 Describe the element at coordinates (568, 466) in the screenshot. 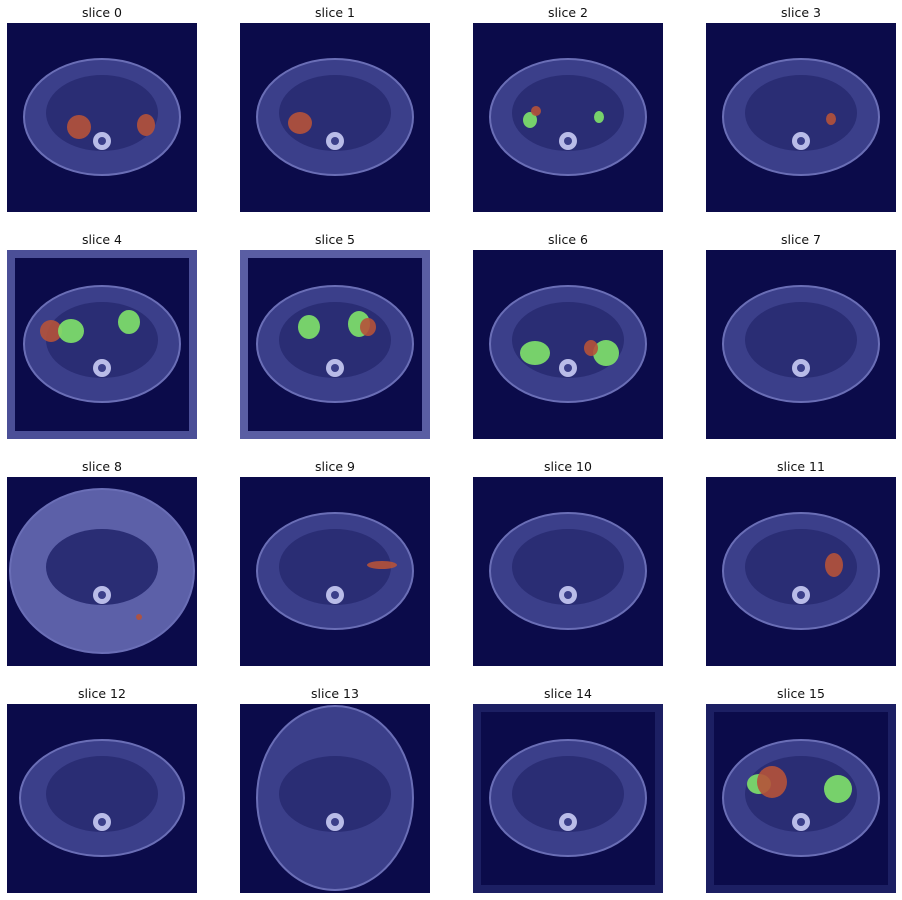

I see `panel-title: slice 10` at that location.